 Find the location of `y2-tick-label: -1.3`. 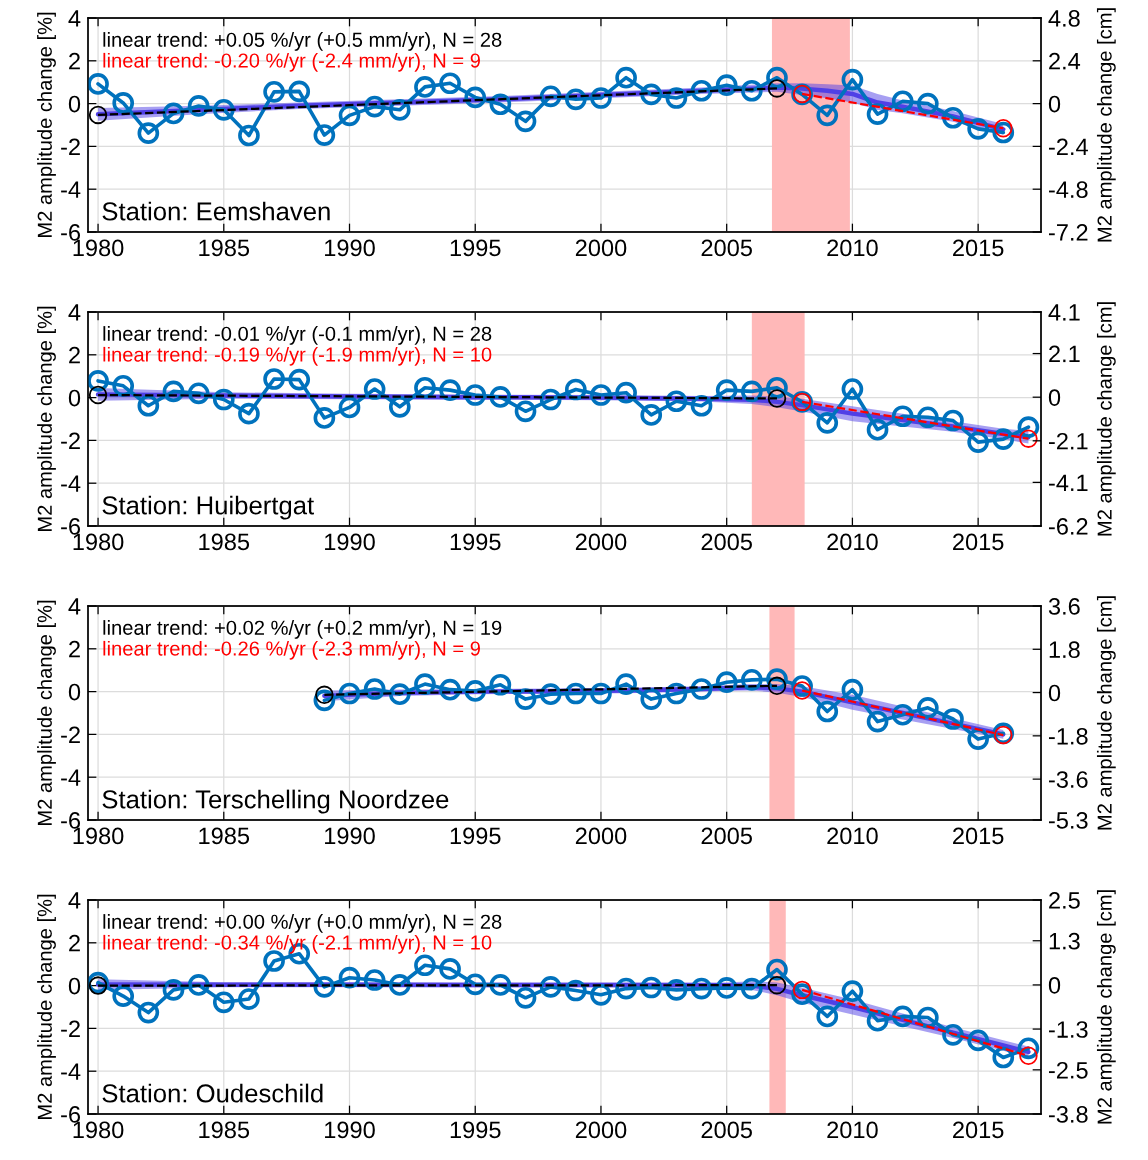

y2-tick-label: -1.3 is located at coordinates (1068, 1029).